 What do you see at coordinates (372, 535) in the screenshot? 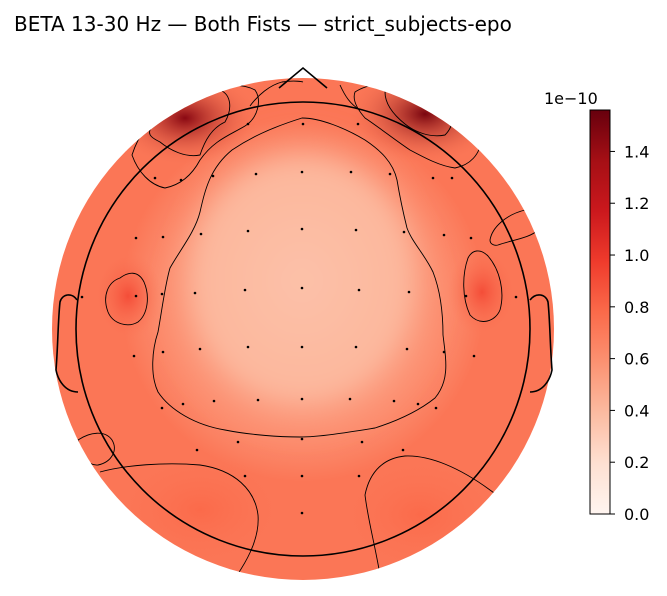
I see `contour-right-occipital-inner` at bounding box center [372, 535].